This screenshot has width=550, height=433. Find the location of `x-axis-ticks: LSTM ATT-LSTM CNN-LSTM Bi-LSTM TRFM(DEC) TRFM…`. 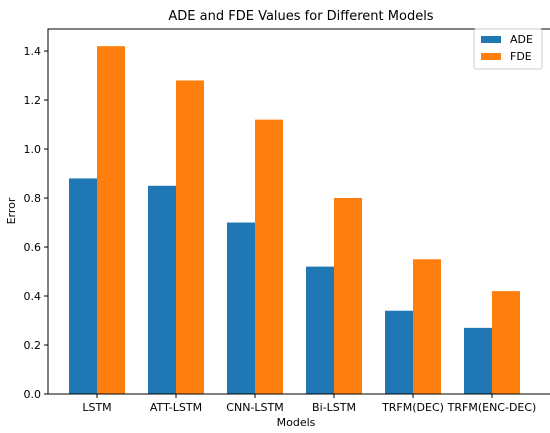

x-axis-ticks: LSTM ATT-LSTM CNN-LSTM Bi-LSTM TRFM(DEC) TRFM… is located at coordinates (309, 404).